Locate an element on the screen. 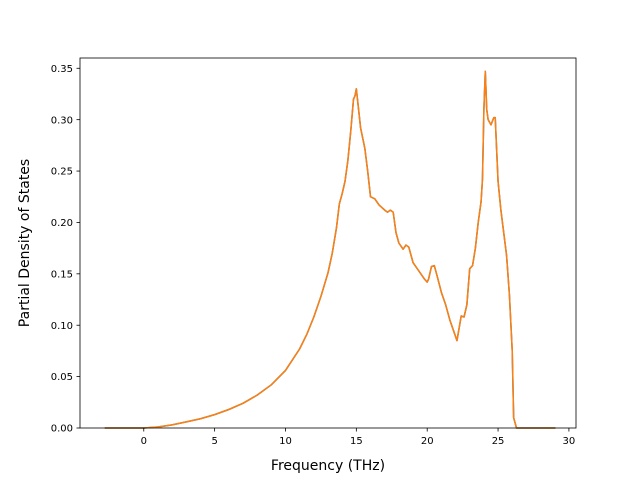 Image resolution: width=640 pixels, height=480 pixels. y-tick-label: 0.00 is located at coordinates (62, 429).